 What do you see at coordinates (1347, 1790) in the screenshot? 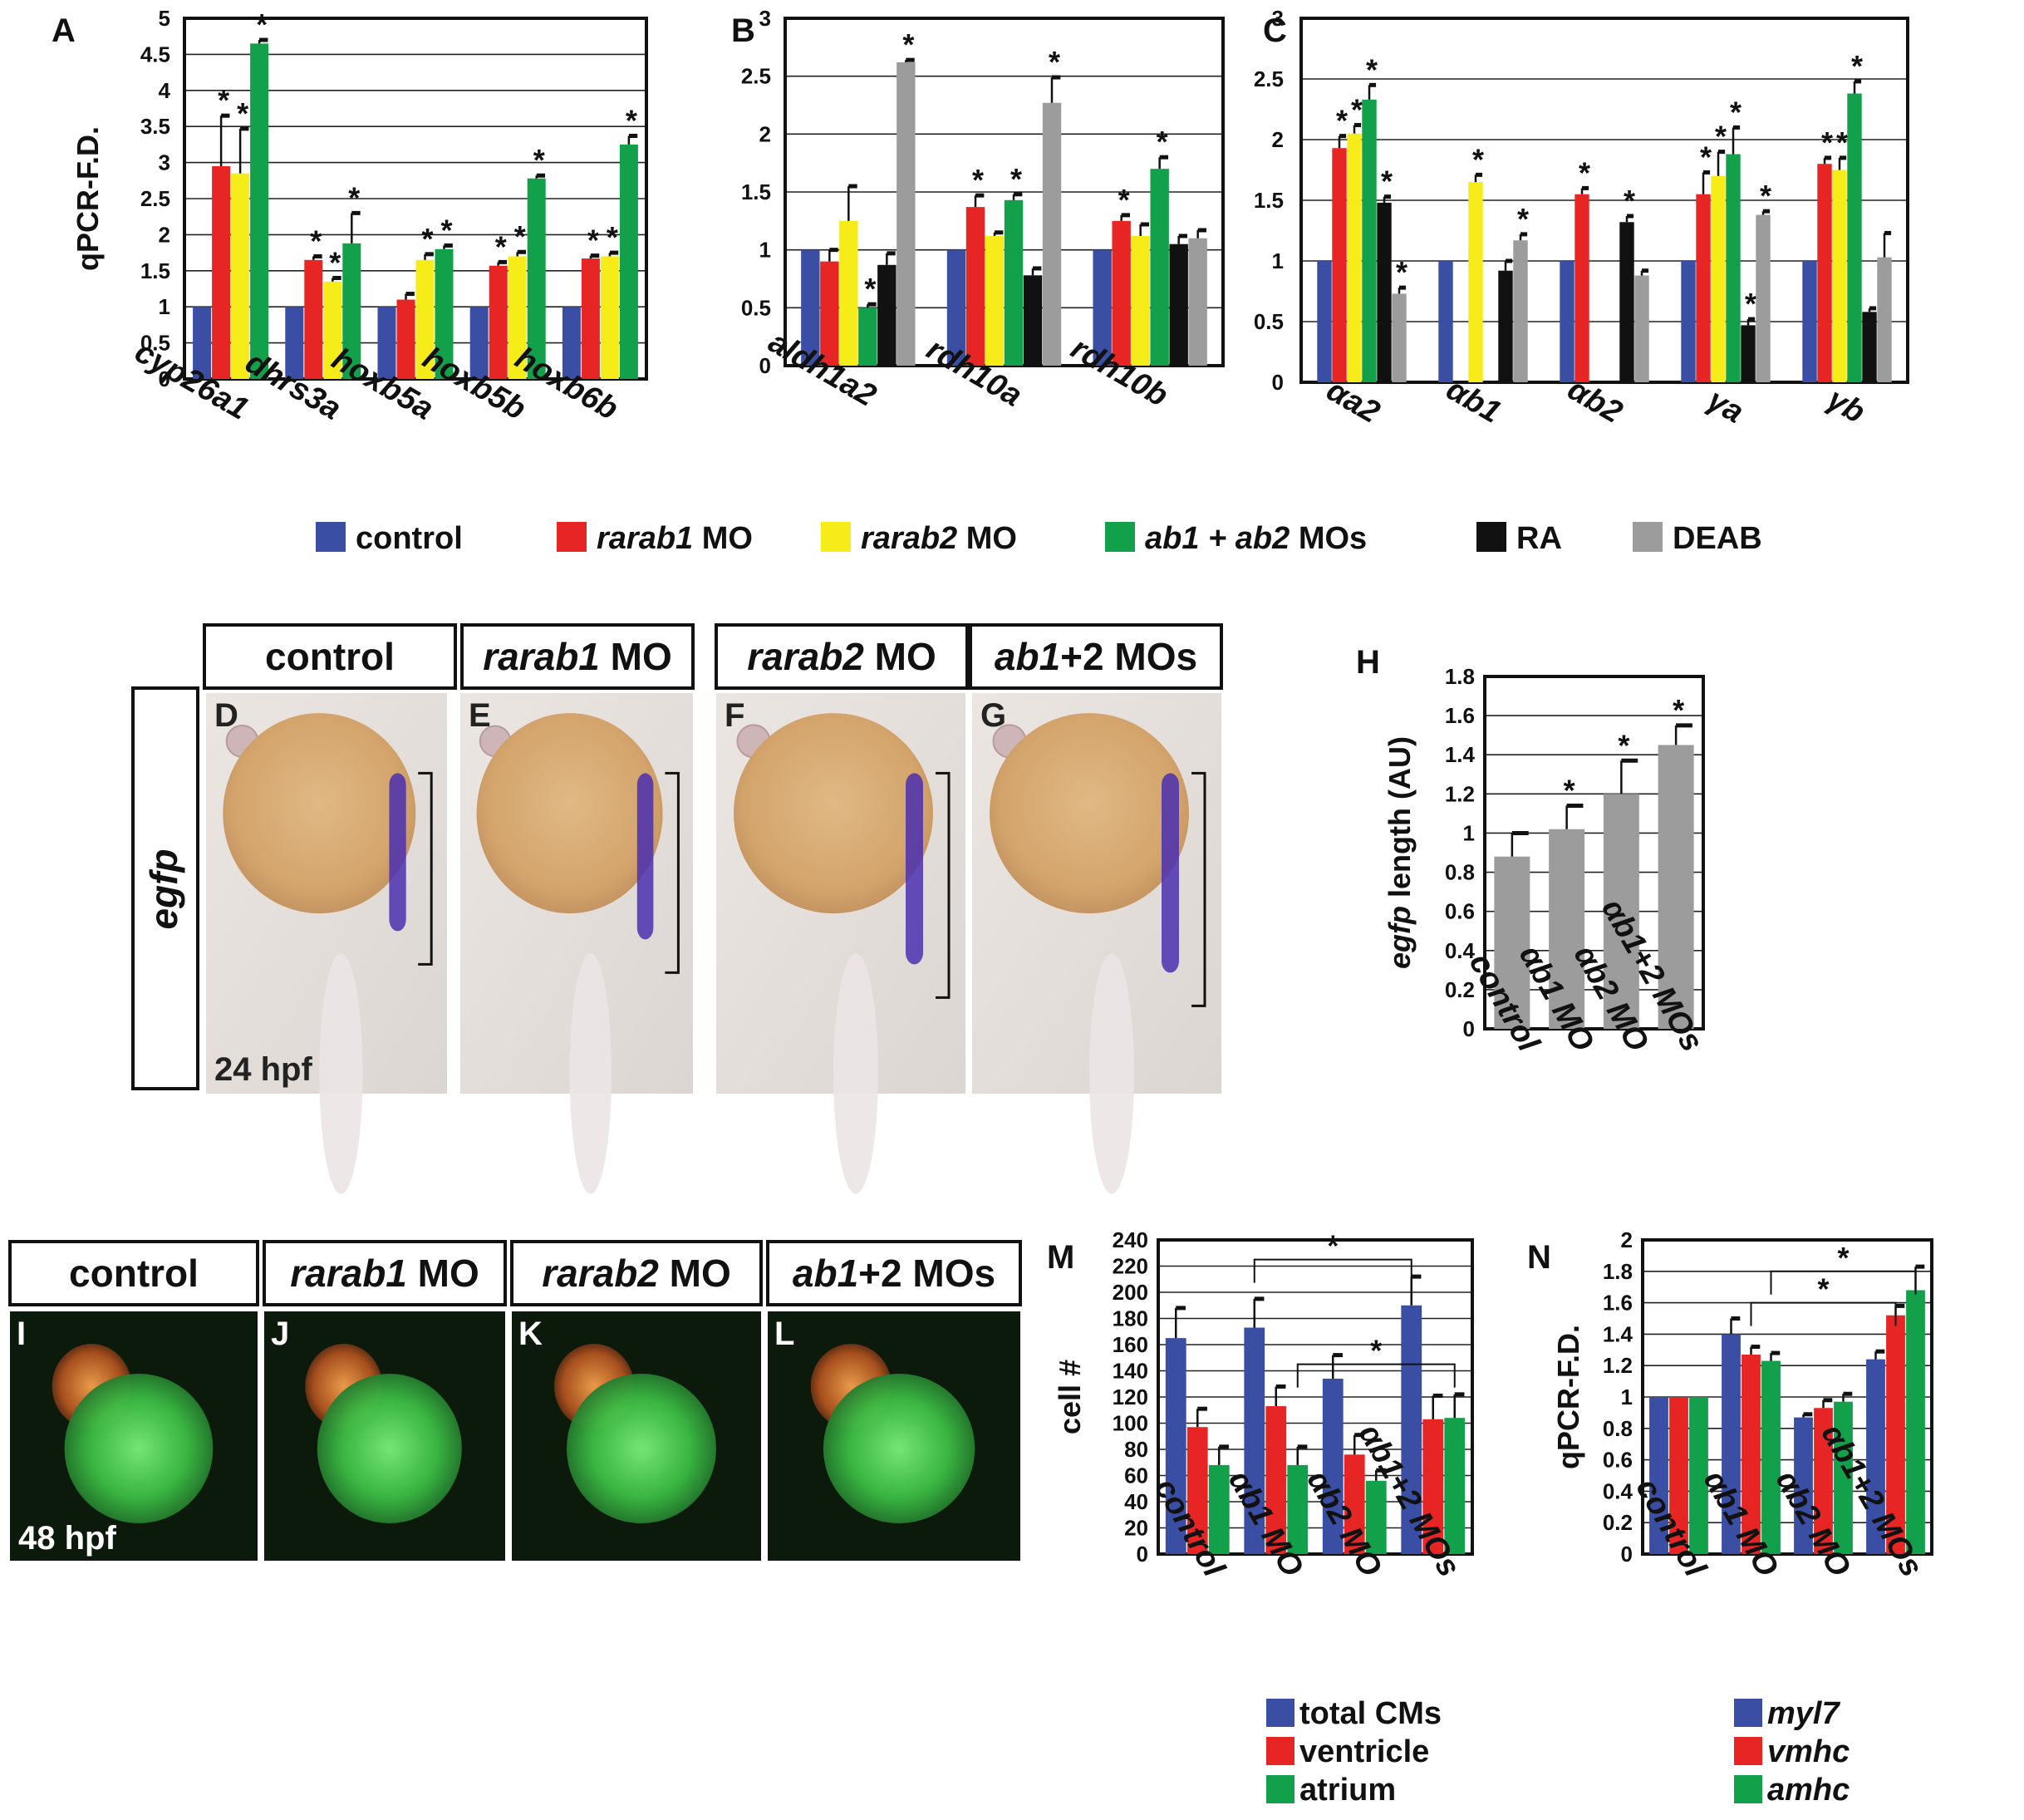
I see `legend-label: atrium` at bounding box center [1347, 1790].